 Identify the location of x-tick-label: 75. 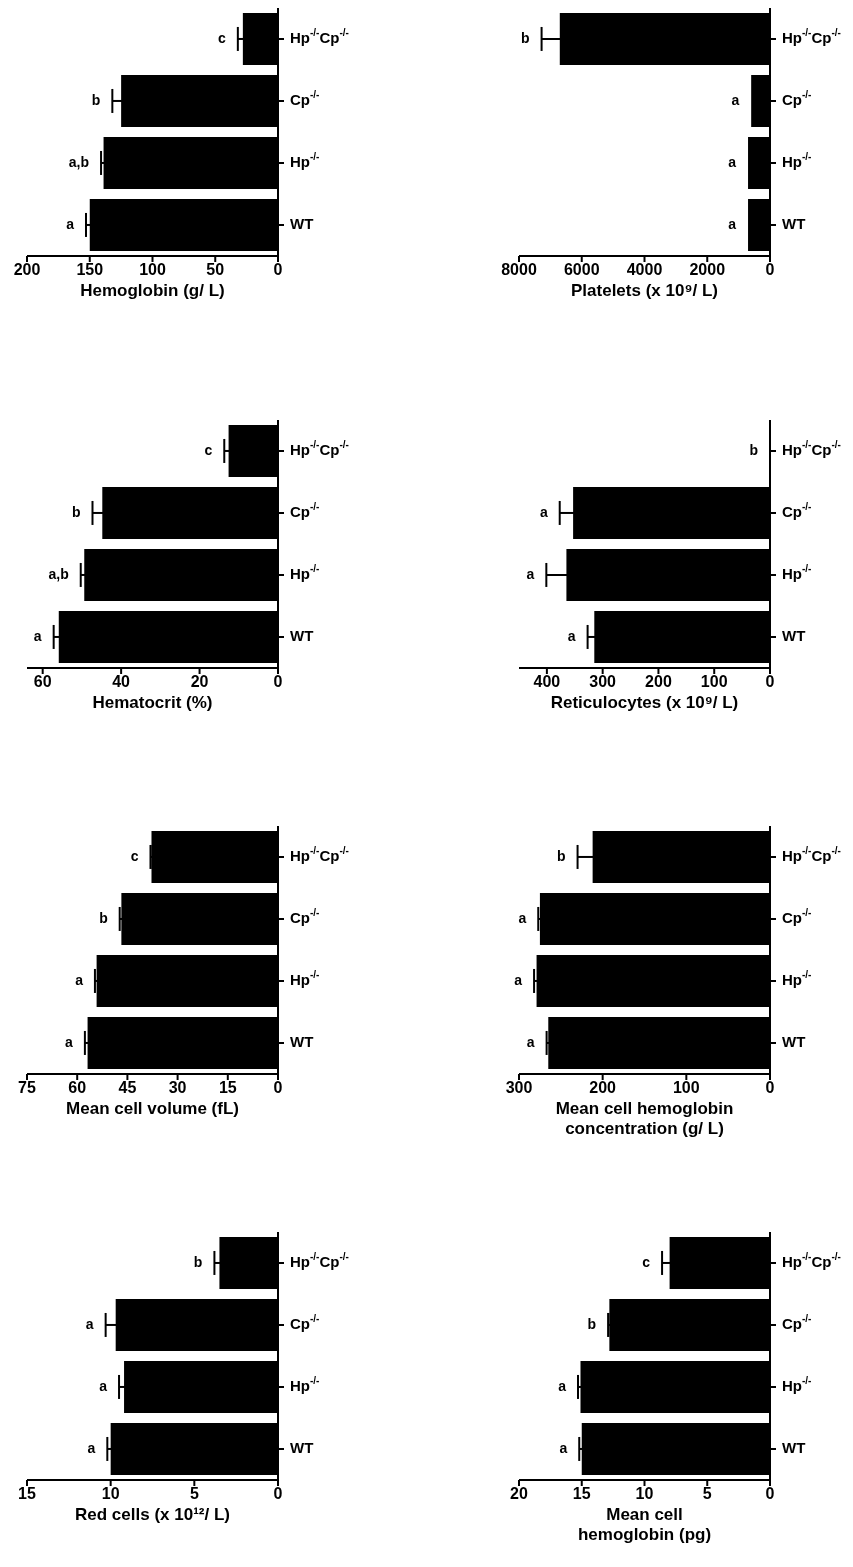
(27, 1088).